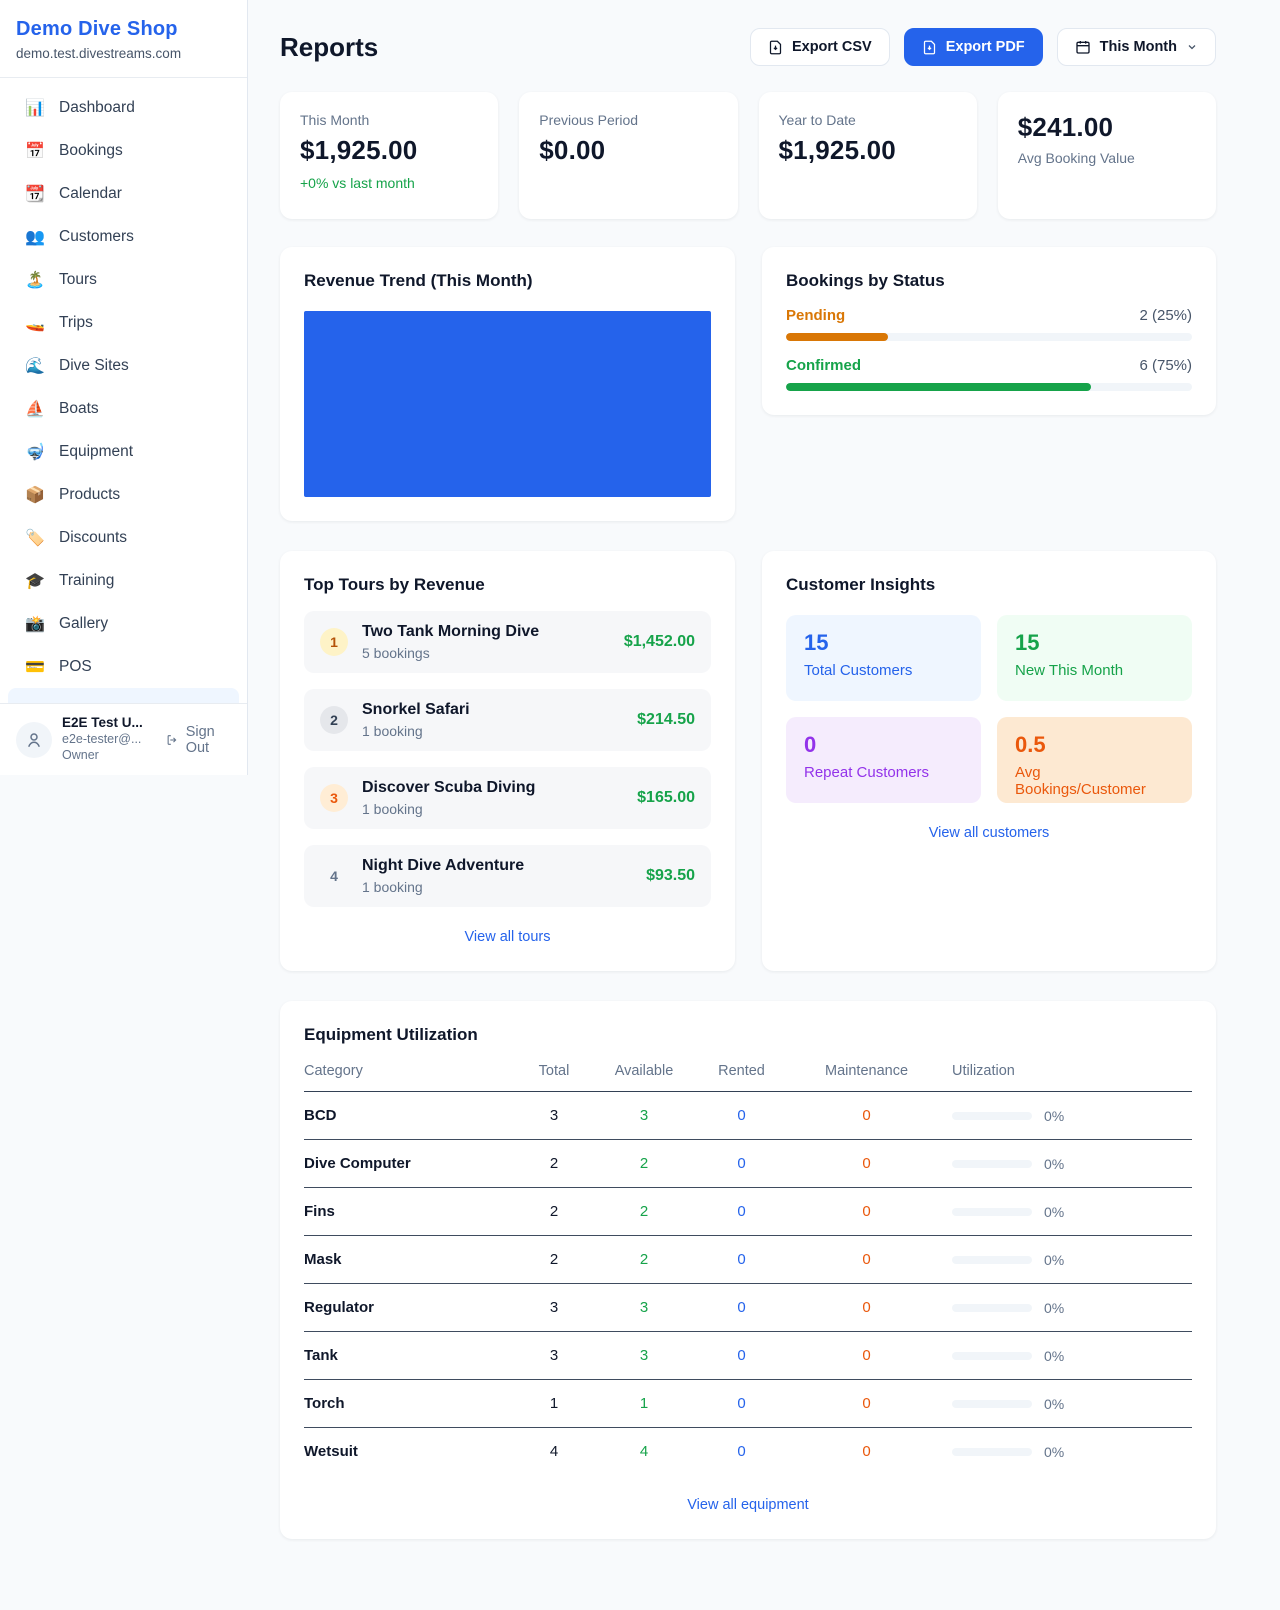  I want to click on calendar-icon, so click(1083, 47).